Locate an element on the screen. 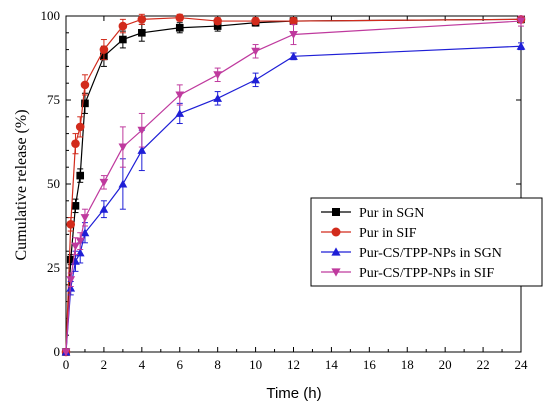  y-tick-label: 0 is located at coordinates (57, 351).